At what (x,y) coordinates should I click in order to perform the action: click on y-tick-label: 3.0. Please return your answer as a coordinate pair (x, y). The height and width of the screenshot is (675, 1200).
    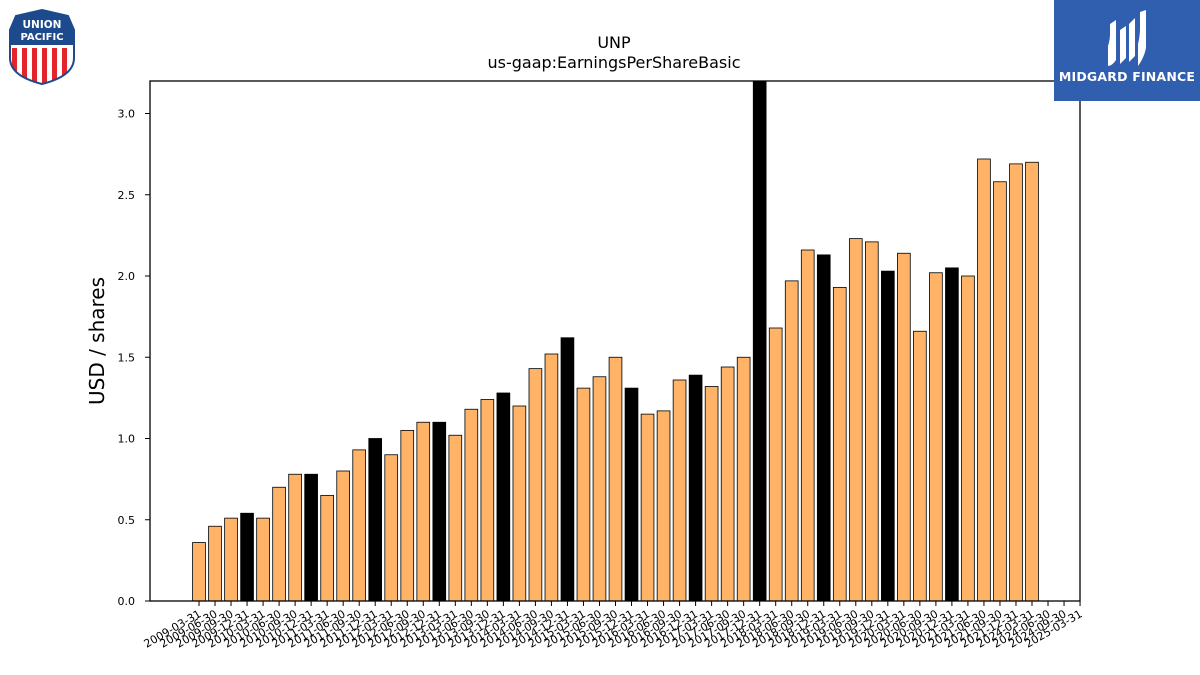
    Looking at the image, I should click on (127, 114).